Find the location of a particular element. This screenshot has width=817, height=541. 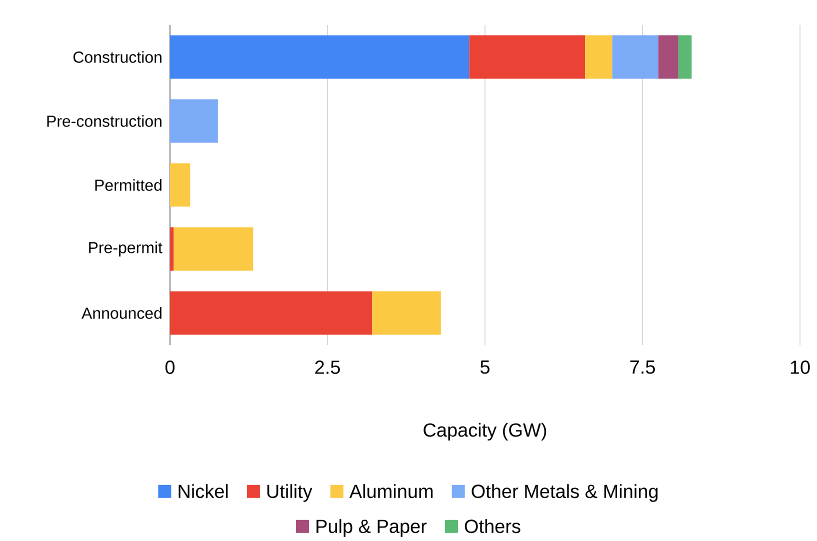

legend-label: Others is located at coordinates (492, 526).